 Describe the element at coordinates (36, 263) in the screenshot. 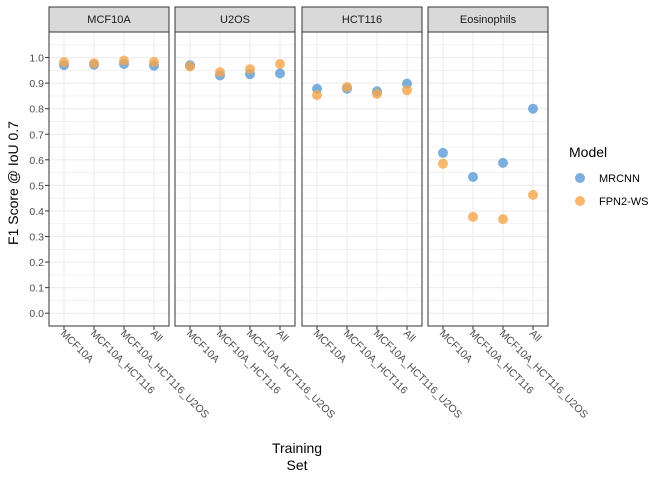

I see `y-tick-label: 0.2` at that location.